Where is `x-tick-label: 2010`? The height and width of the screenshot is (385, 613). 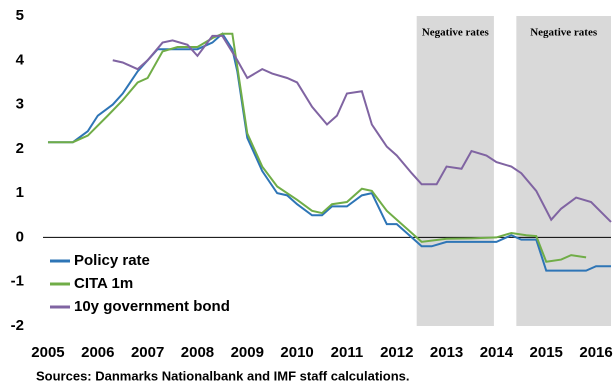
x-tick-label: 2010 is located at coordinates (296, 352).